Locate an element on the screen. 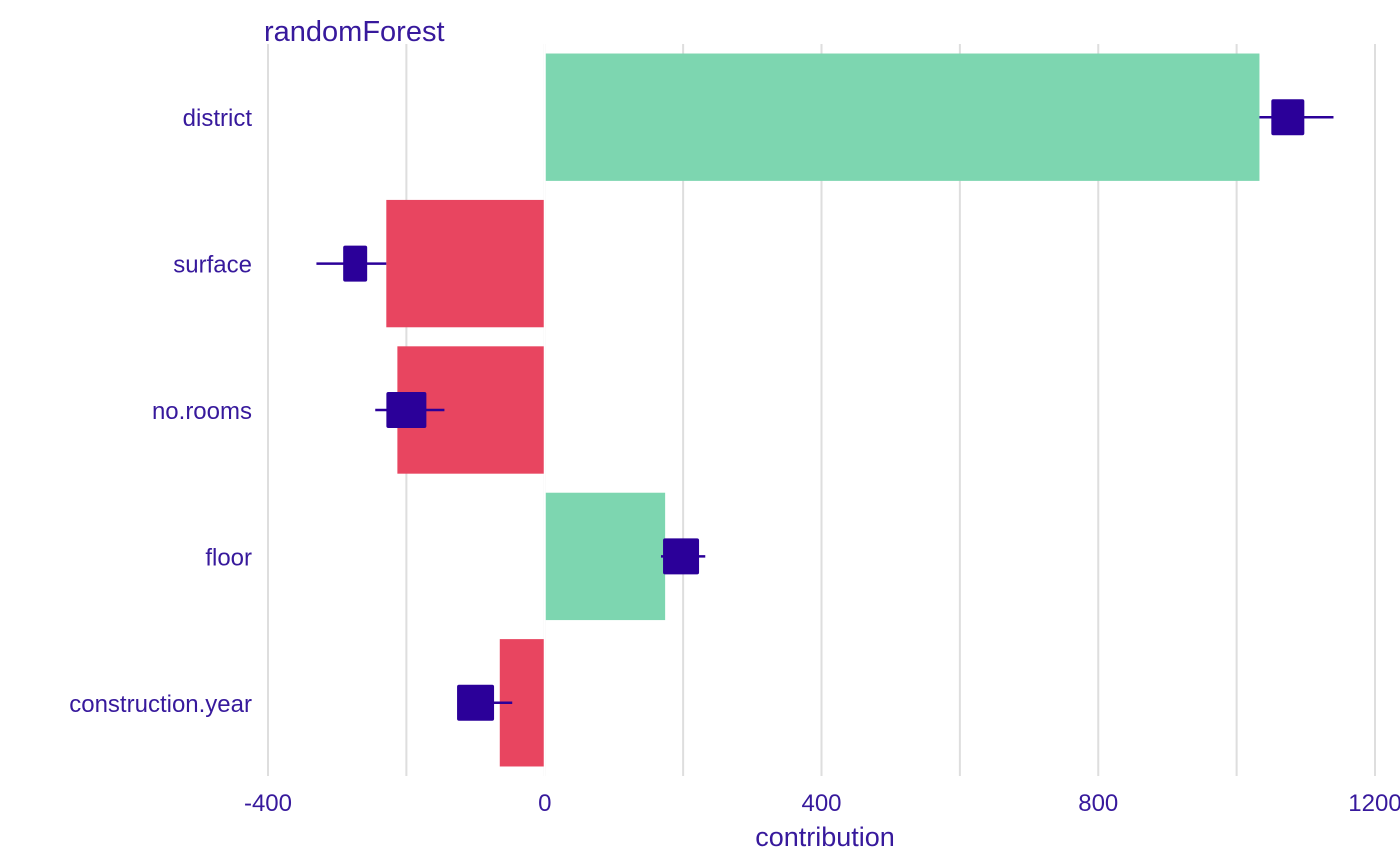 The width and height of the screenshot is (1400, 866). point-floor is located at coordinates (681, 556).